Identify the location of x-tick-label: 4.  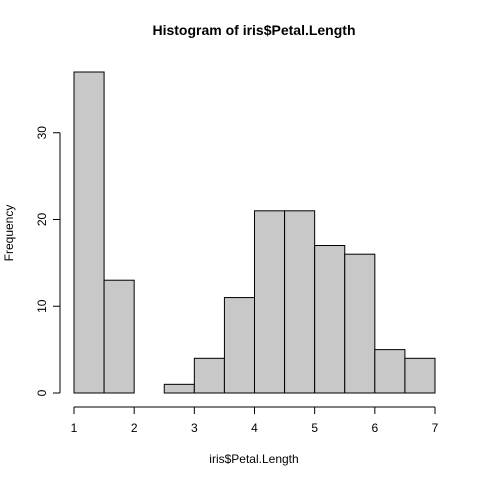
(254, 428).